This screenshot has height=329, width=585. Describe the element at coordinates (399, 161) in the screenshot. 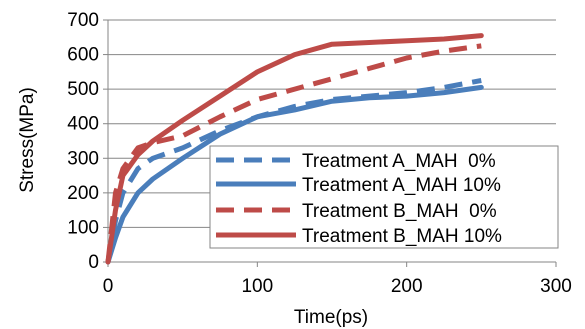

I see `legend-label-1: Treatment A_MAH 0%` at that location.